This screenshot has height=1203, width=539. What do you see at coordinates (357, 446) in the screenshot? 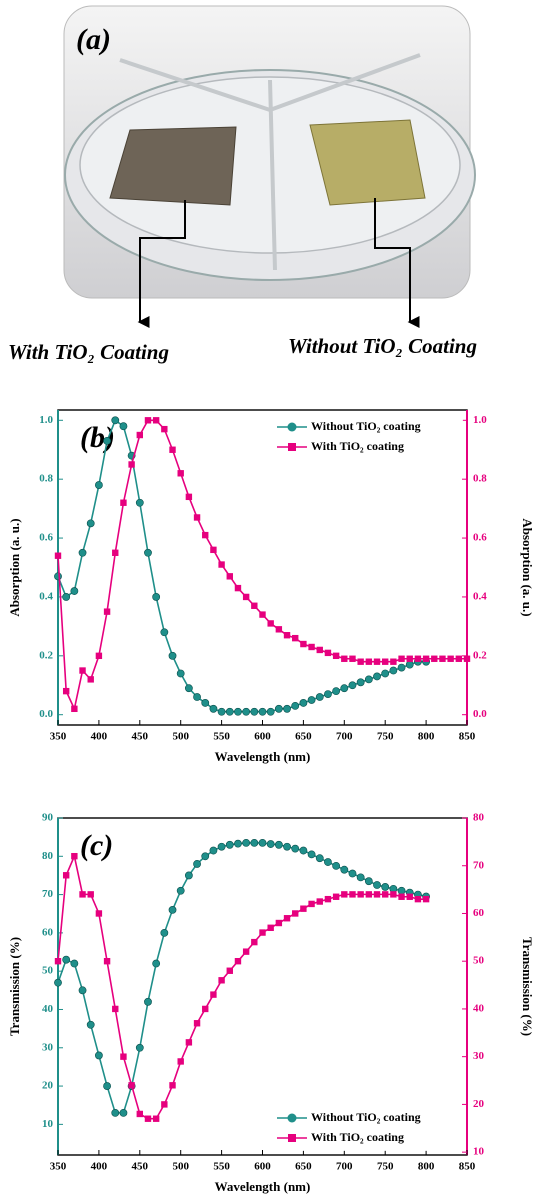
I see `legend-label: With TiO₂ coating` at bounding box center [357, 446].